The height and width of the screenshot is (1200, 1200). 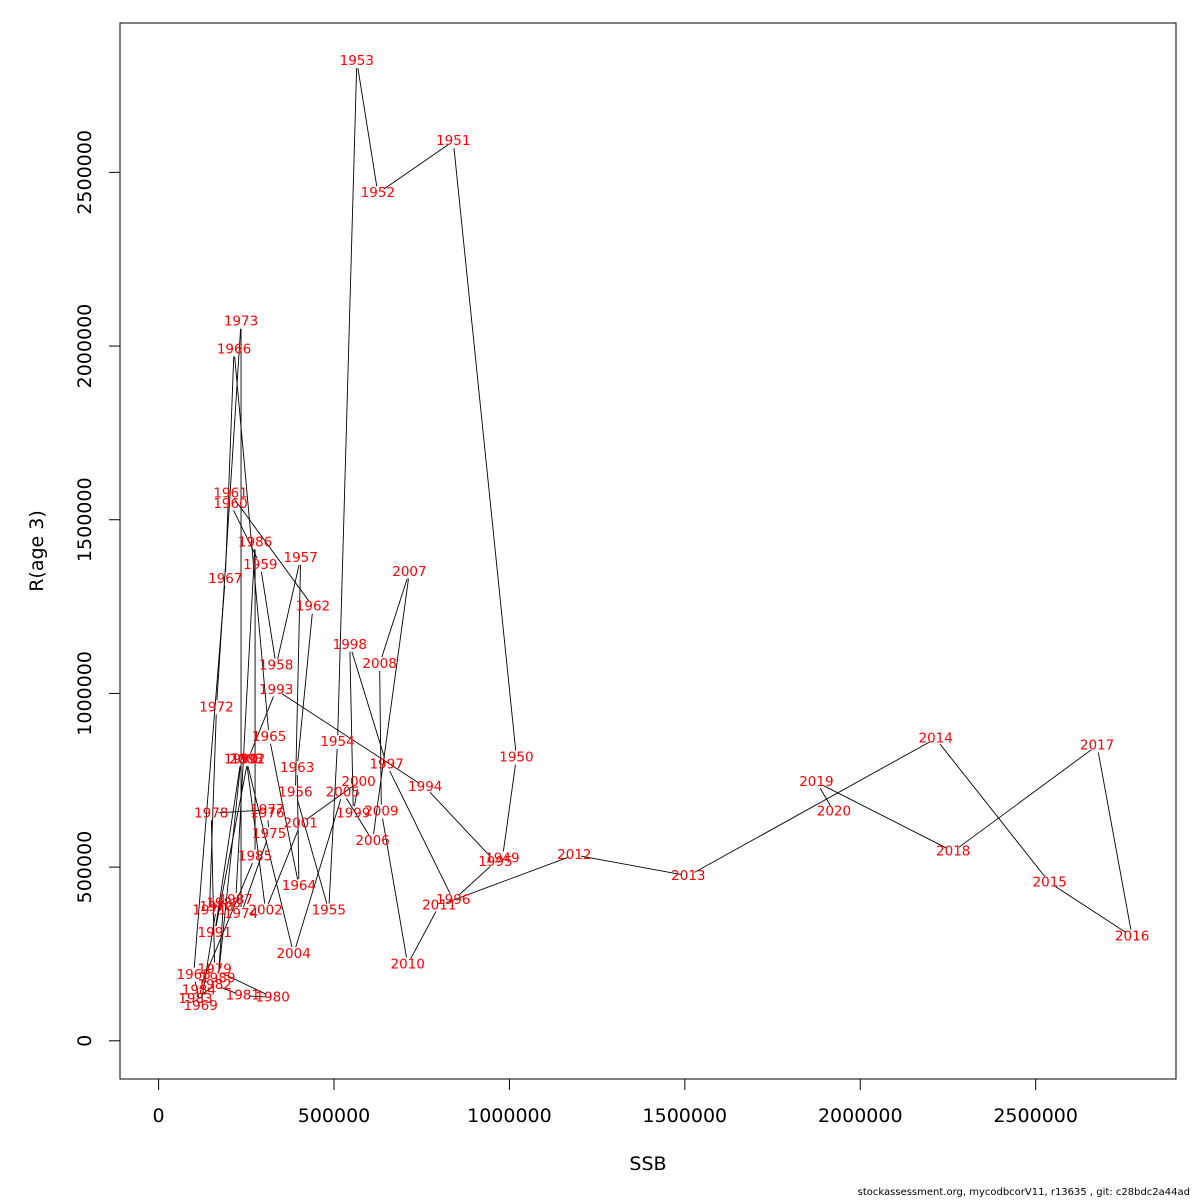 I want to click on year-label-1987: 1987, so click(x=236, y=900).